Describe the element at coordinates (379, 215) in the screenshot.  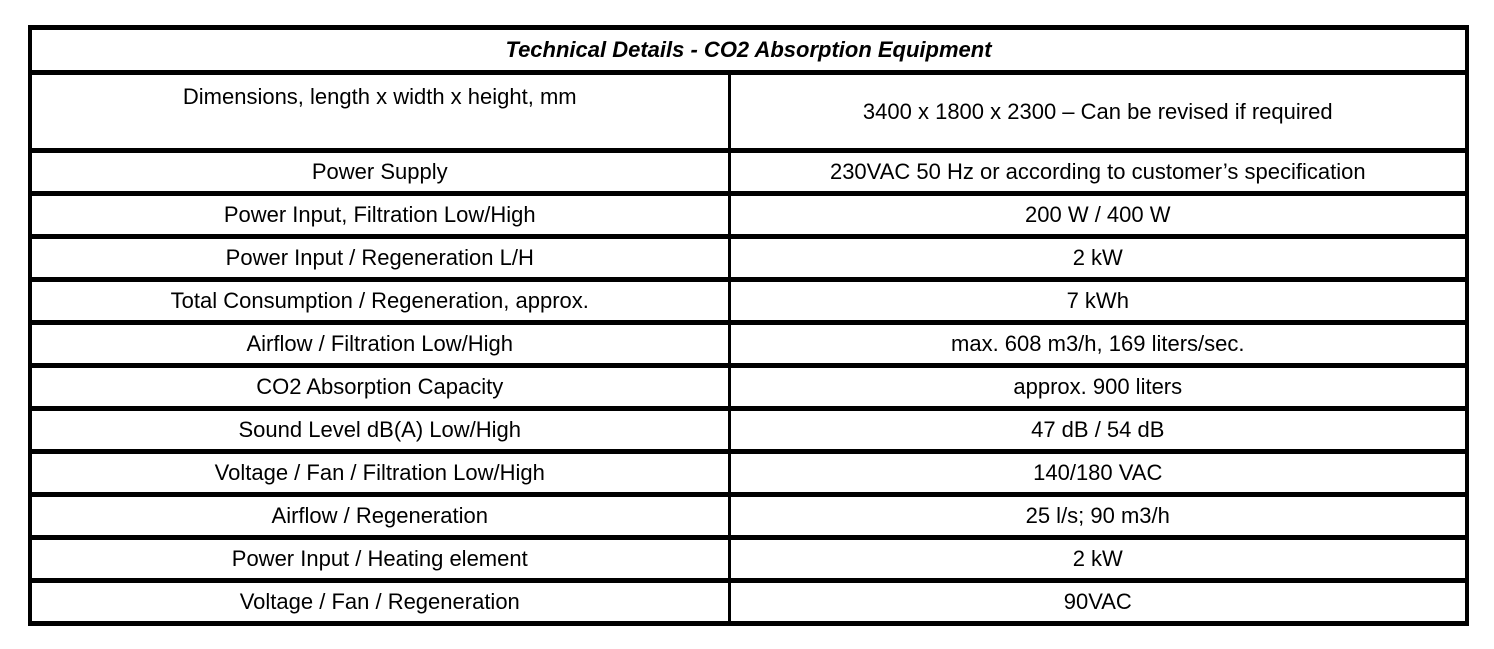
I see `spec-label: Power Input, Filtration Low/High` at that location.